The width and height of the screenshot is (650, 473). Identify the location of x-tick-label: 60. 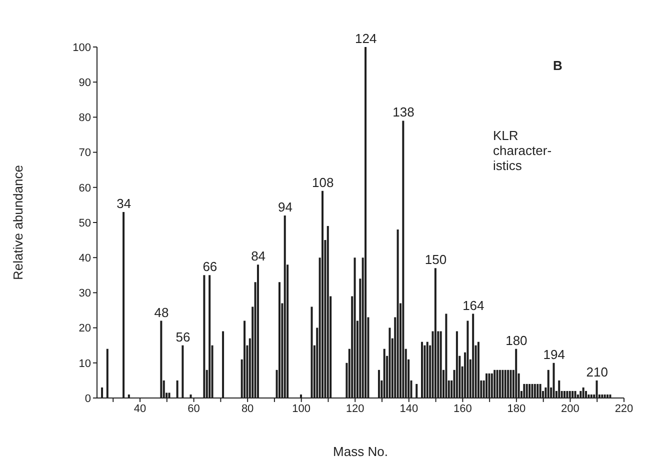
(194, 408).